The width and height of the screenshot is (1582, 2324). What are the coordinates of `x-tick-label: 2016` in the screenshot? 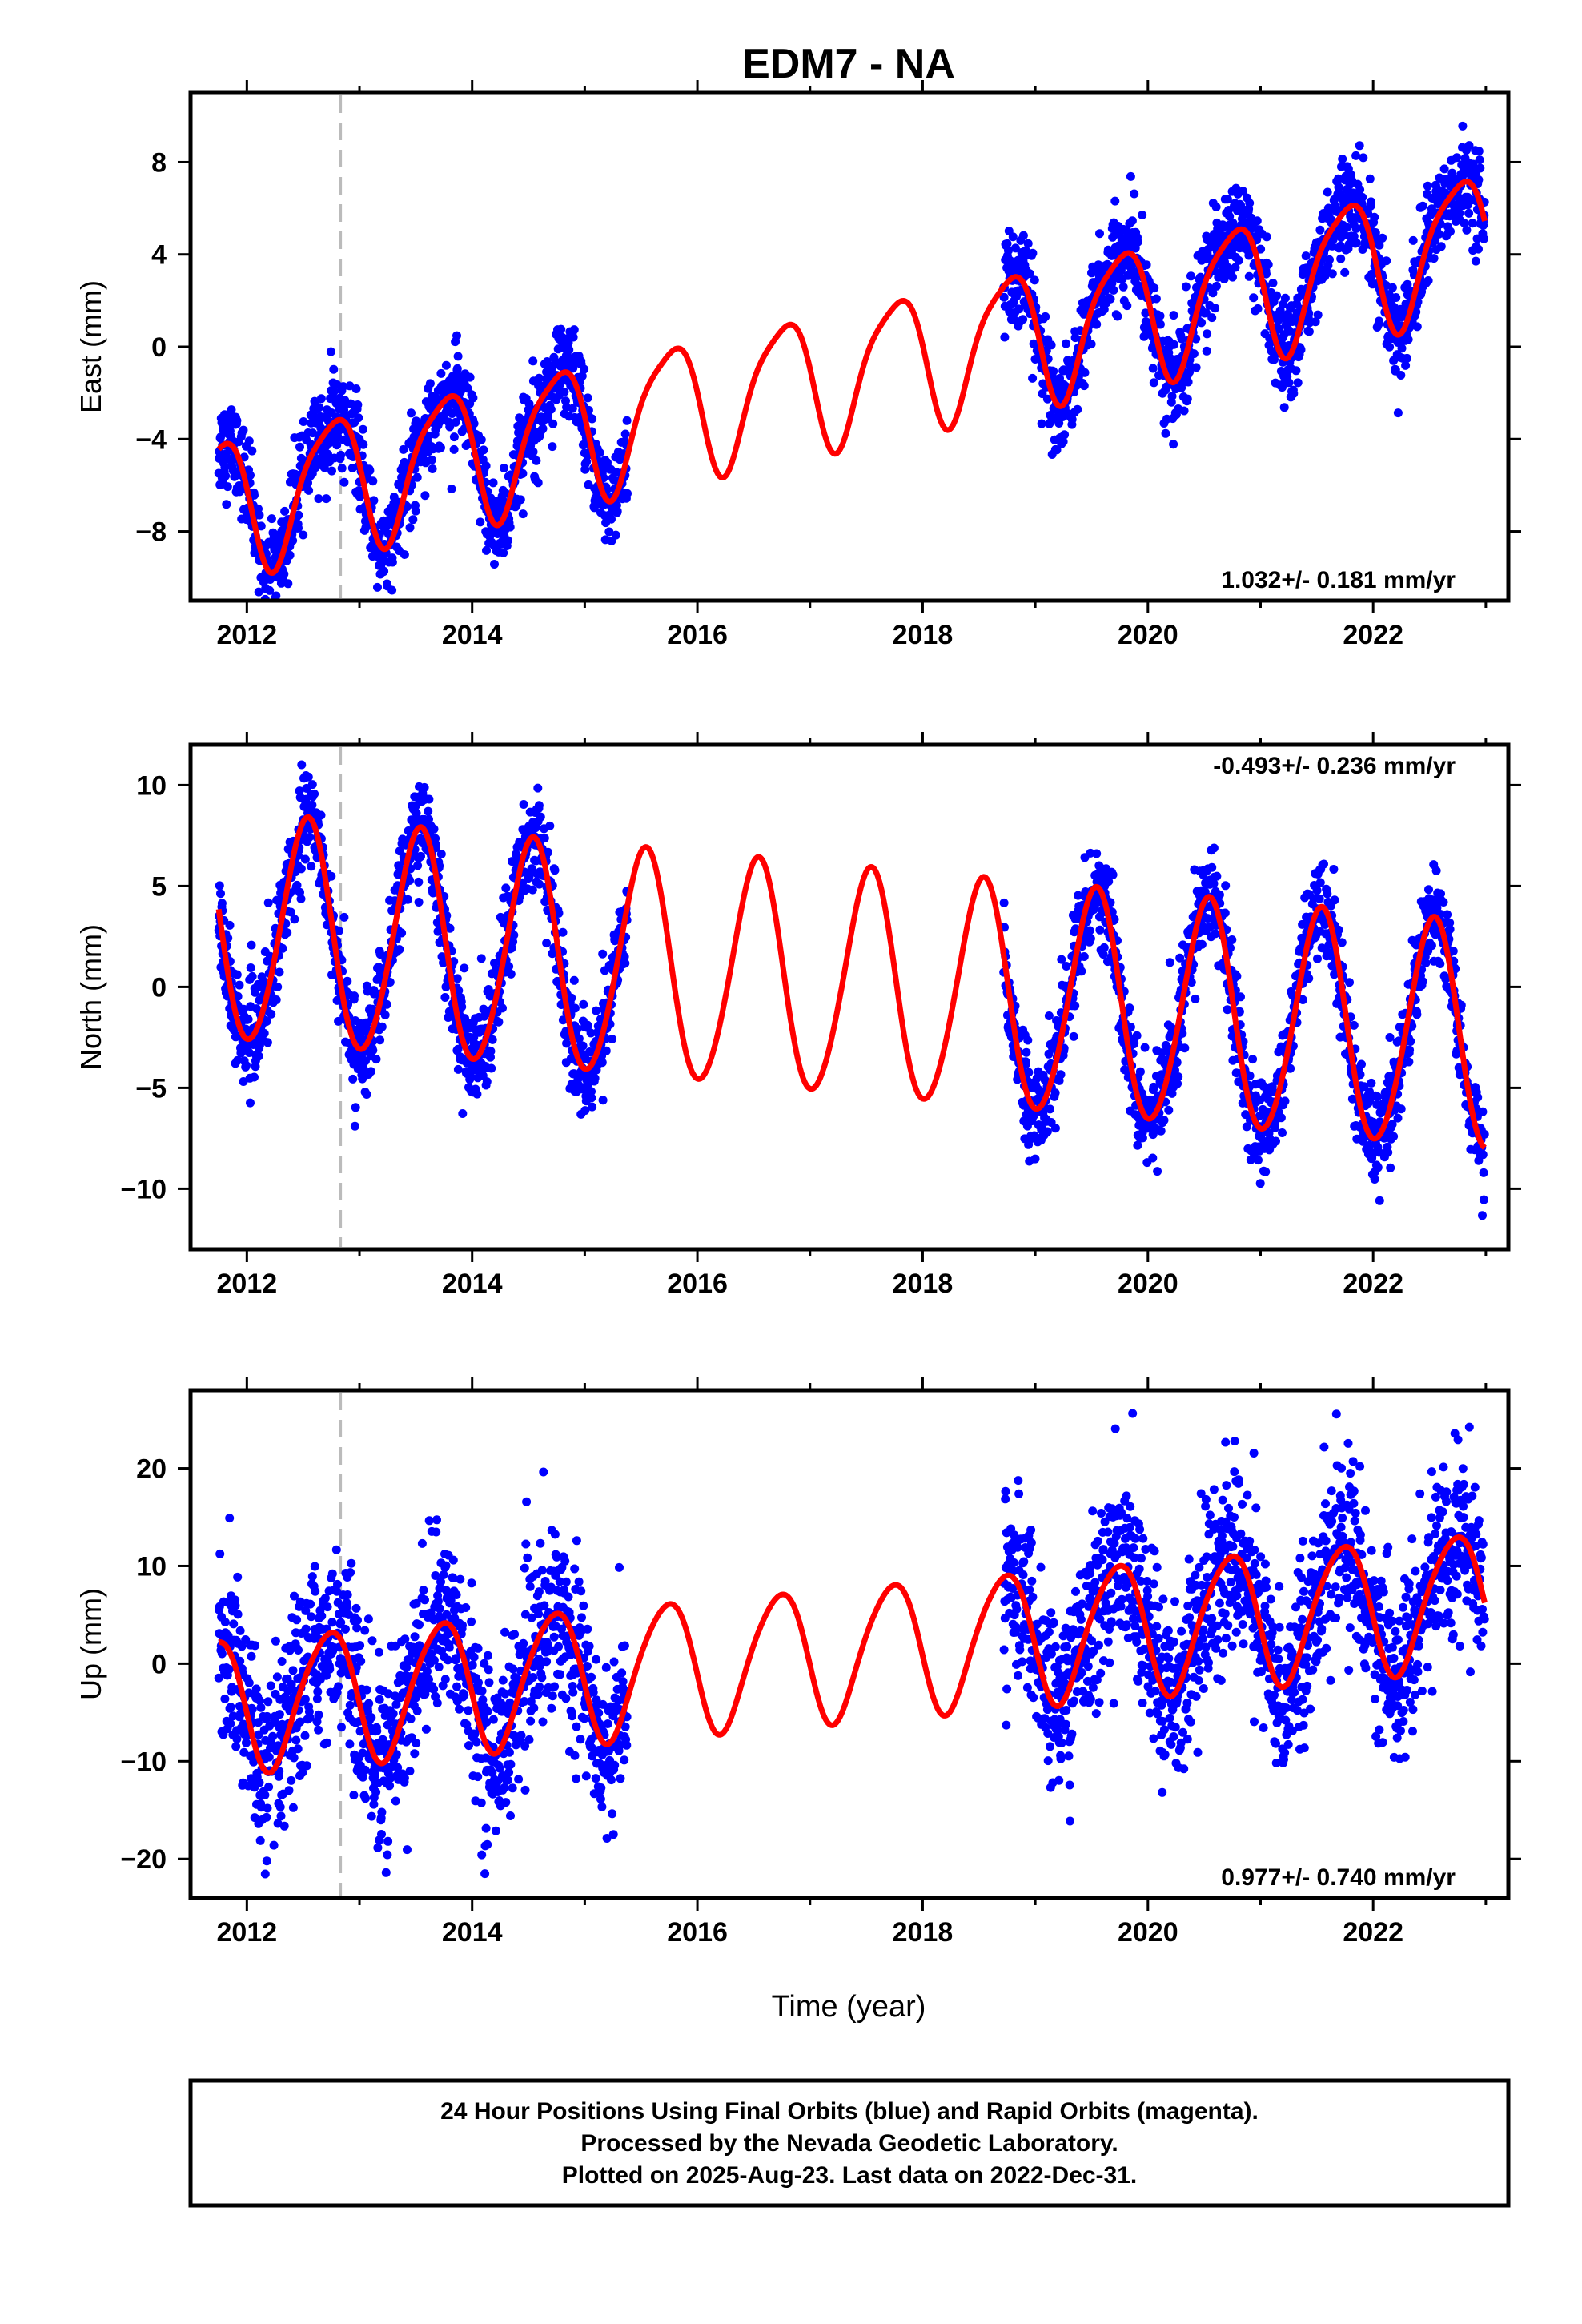 It's located at (698, 635).